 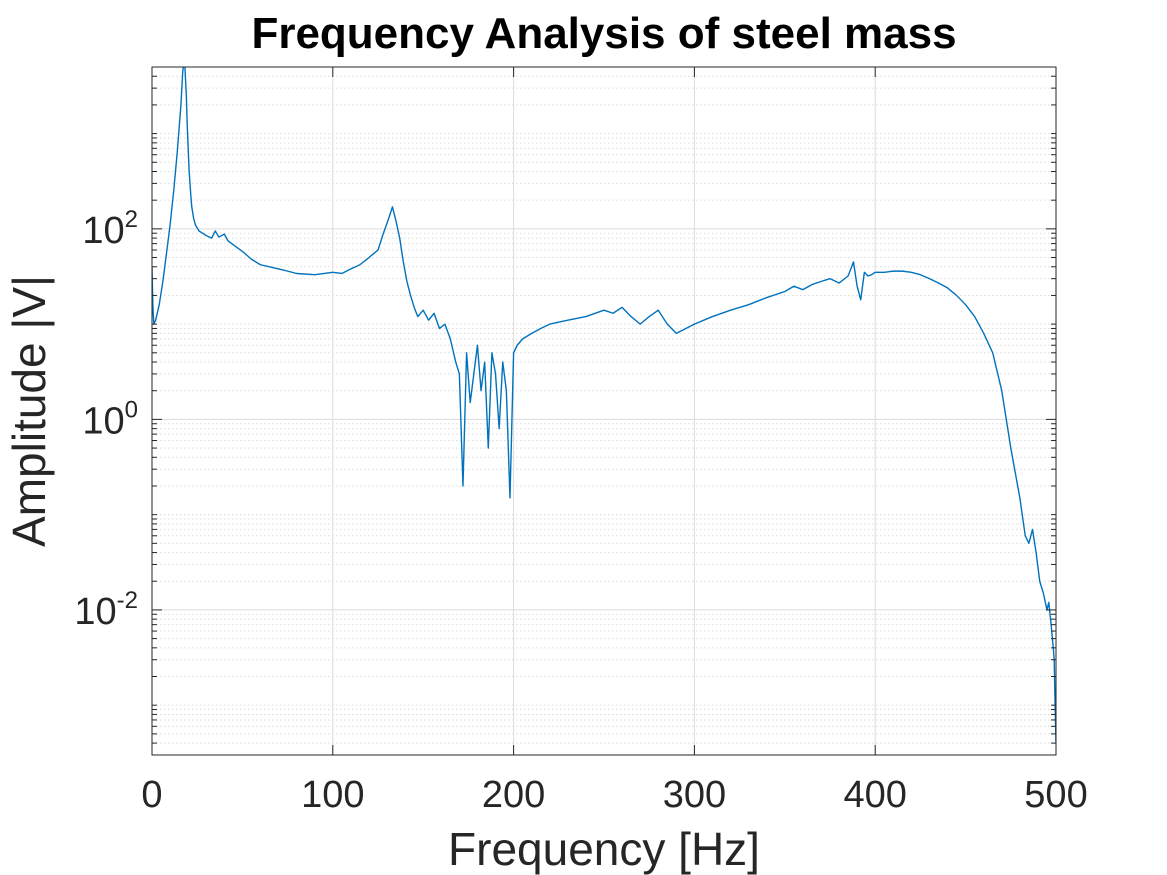 What do you see at coordinates (603, 33) in the screenshot?
I see `chart-title: Frequency Analysis of steel mass` at bounding box center [603, 33].